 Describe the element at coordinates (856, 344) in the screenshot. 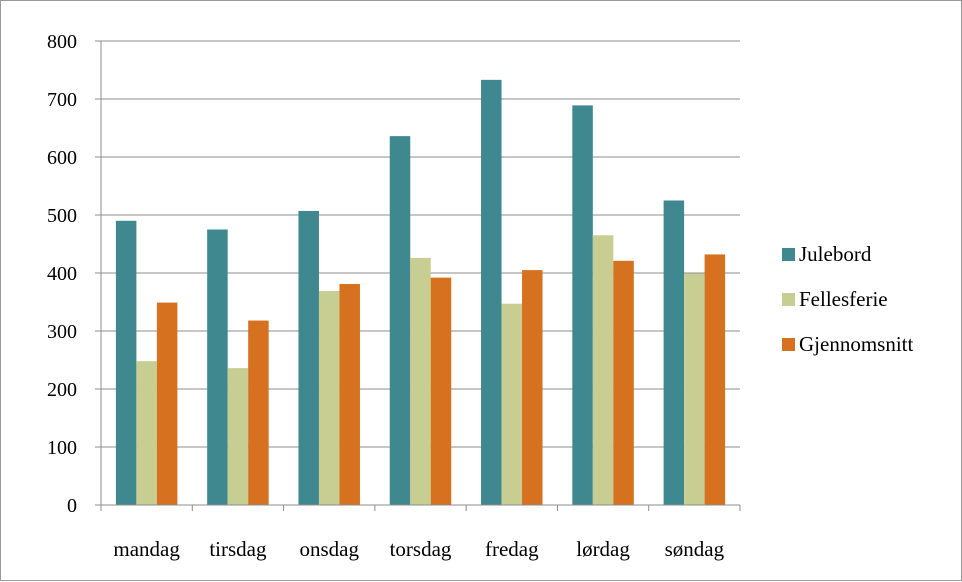

I see `legend-label-gjennomsnitt: Gjennomsnitt` at that location.